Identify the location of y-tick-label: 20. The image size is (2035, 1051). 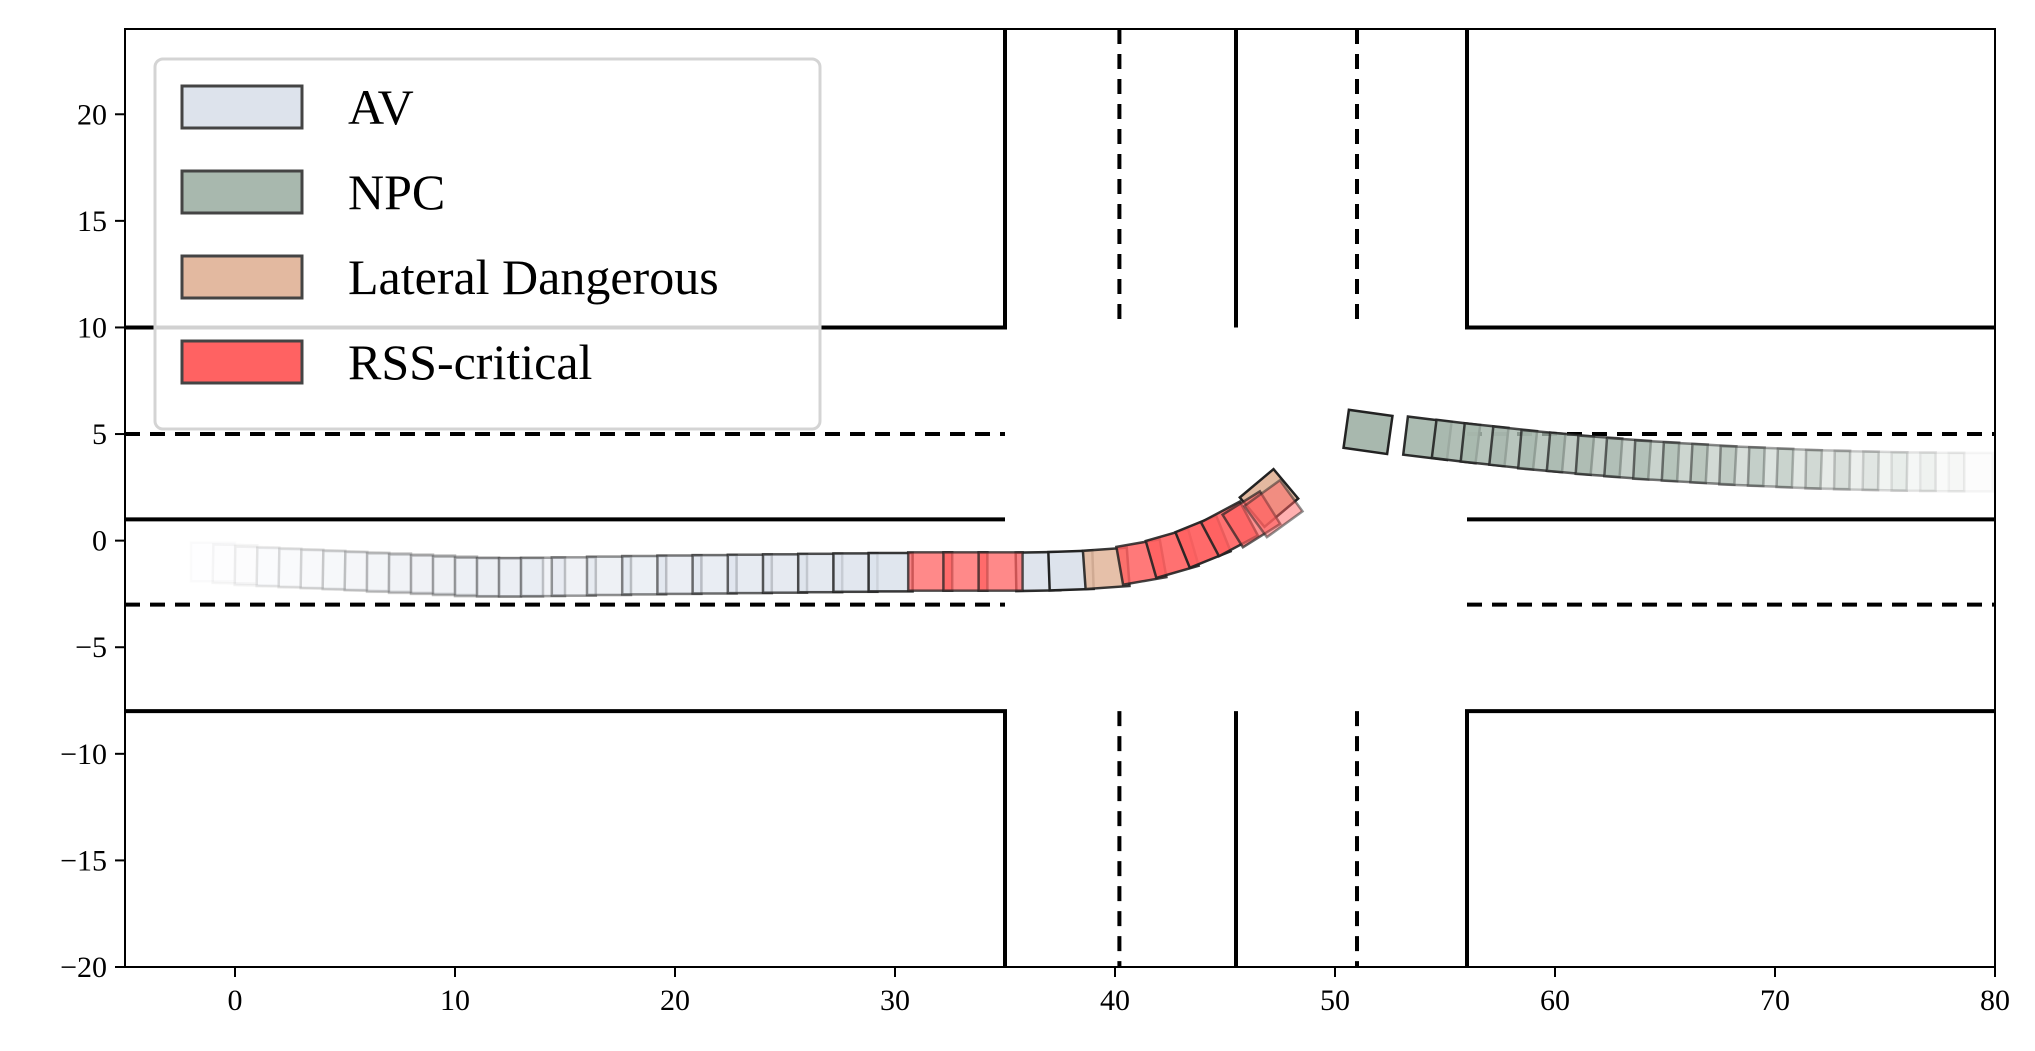
(92, 114).